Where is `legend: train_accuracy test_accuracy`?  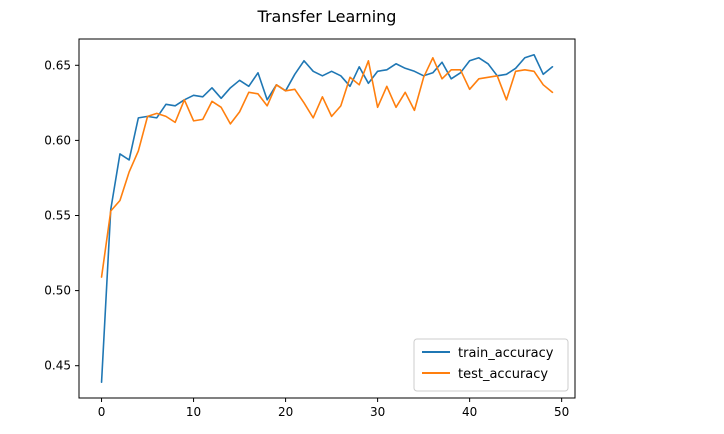 legend: train_accuracy test_accuracy is located at coordinates (491, 365).